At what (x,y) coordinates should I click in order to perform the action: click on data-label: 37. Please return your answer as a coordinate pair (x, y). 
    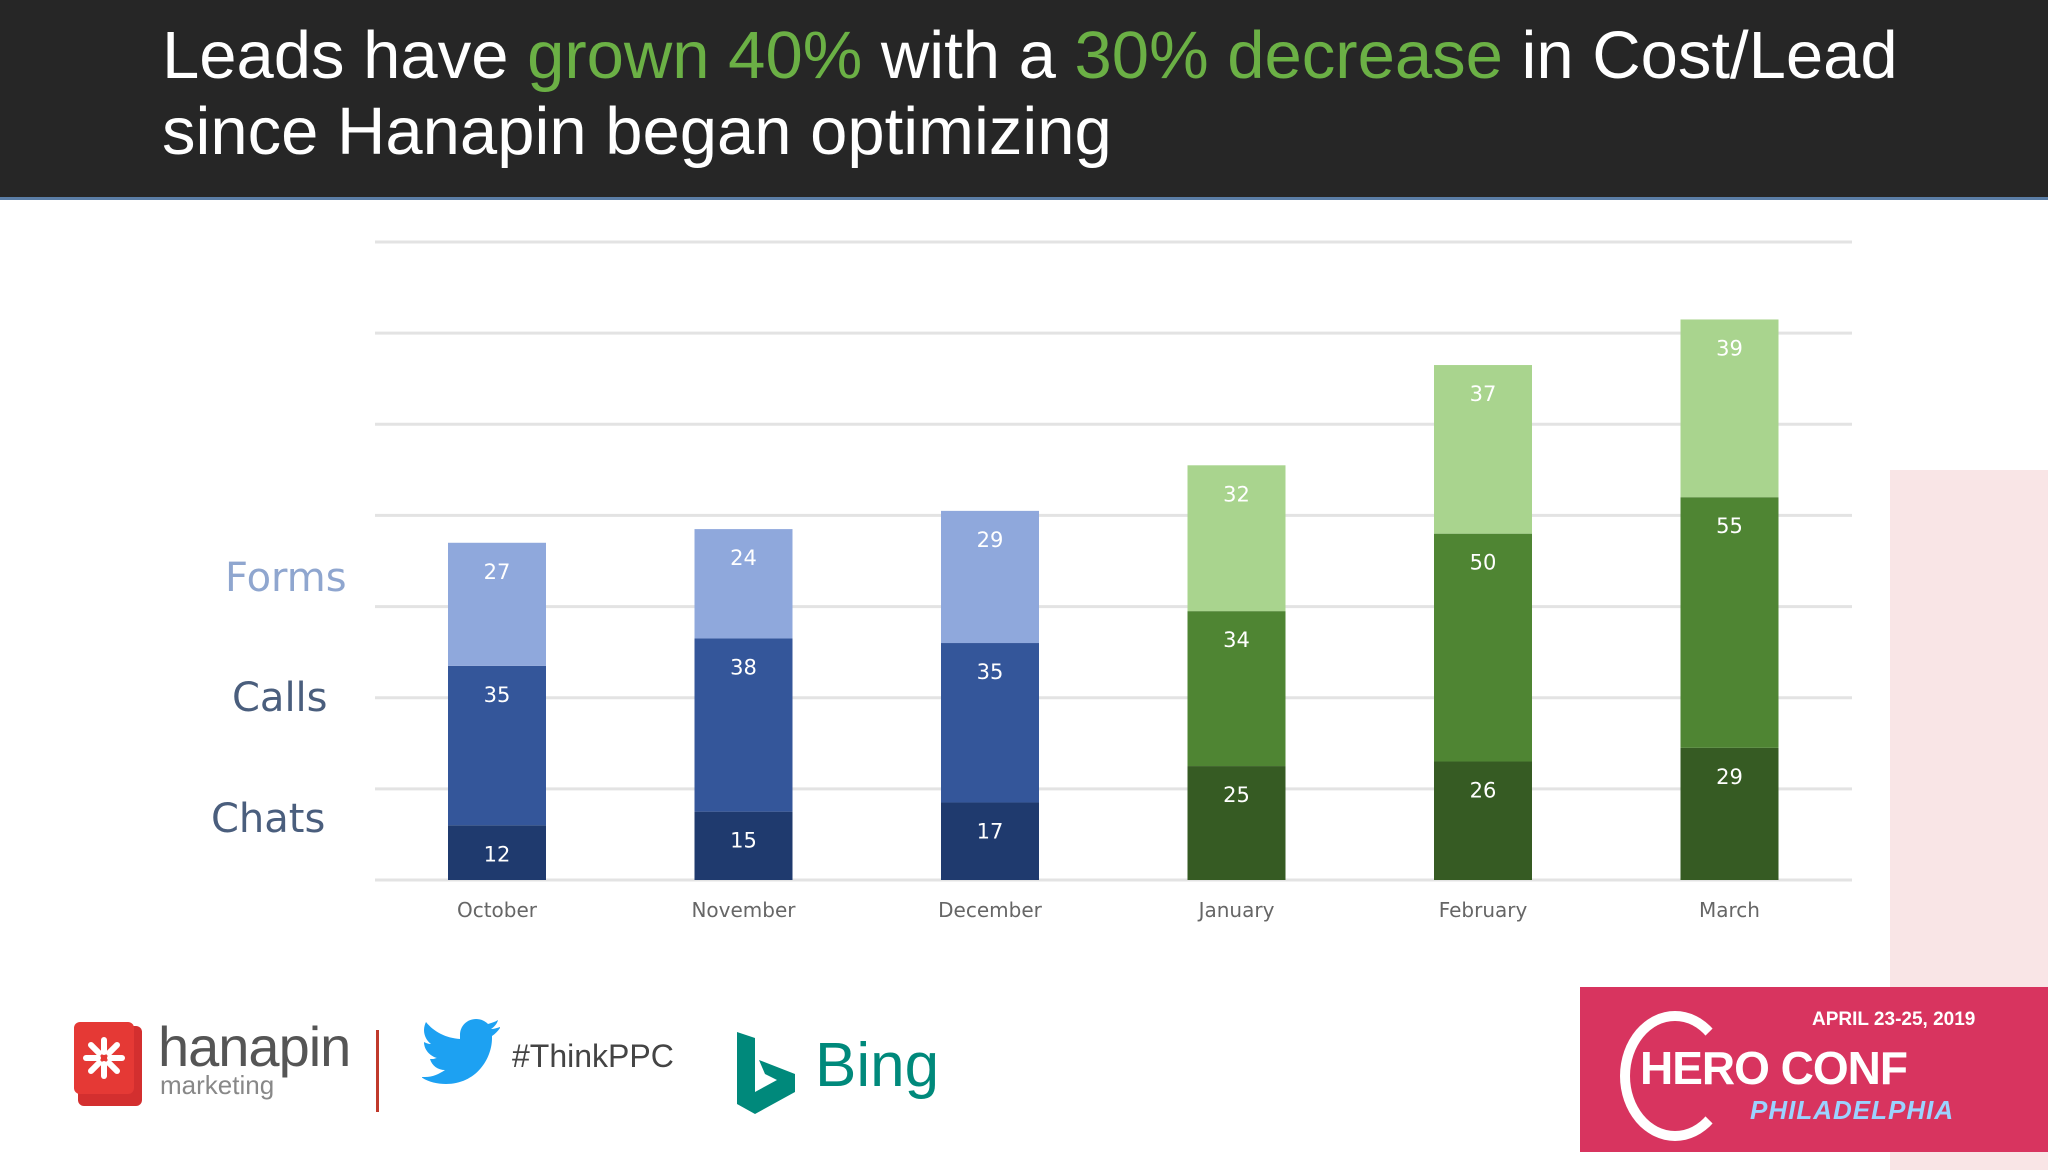
    Looking at the image, I should click on (1483, 394).